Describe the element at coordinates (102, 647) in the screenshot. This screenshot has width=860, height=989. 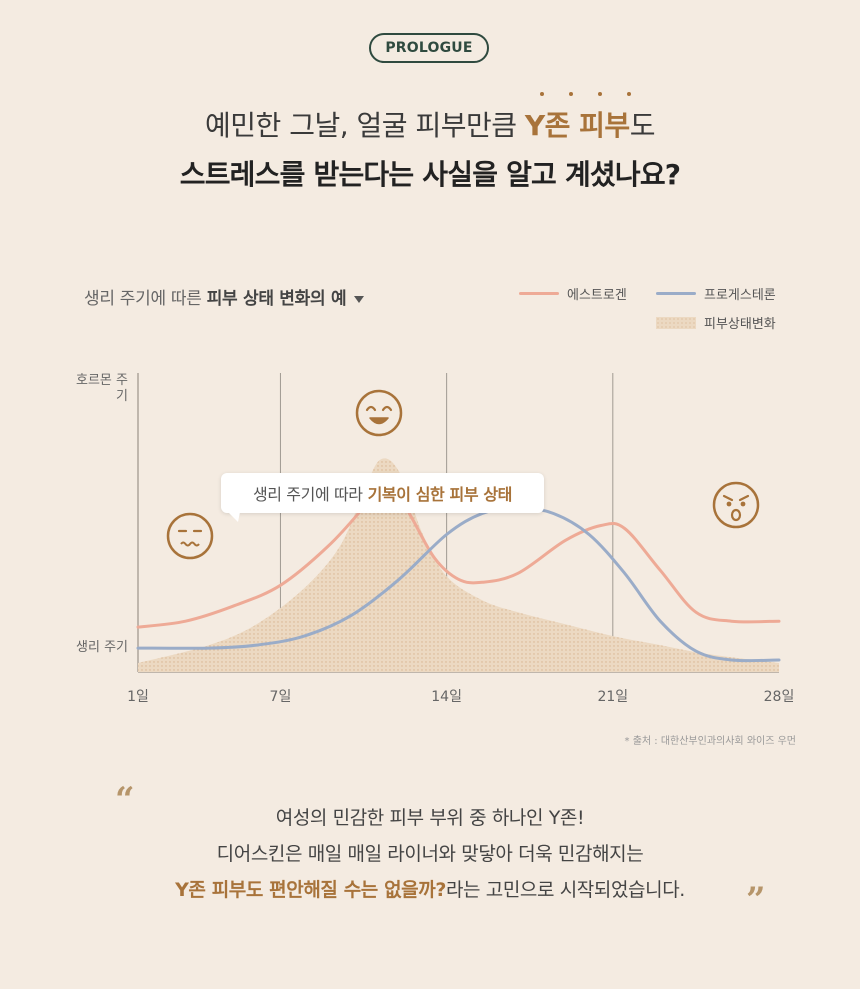
I see `y-label-bottom: 생리 주기` at that location.